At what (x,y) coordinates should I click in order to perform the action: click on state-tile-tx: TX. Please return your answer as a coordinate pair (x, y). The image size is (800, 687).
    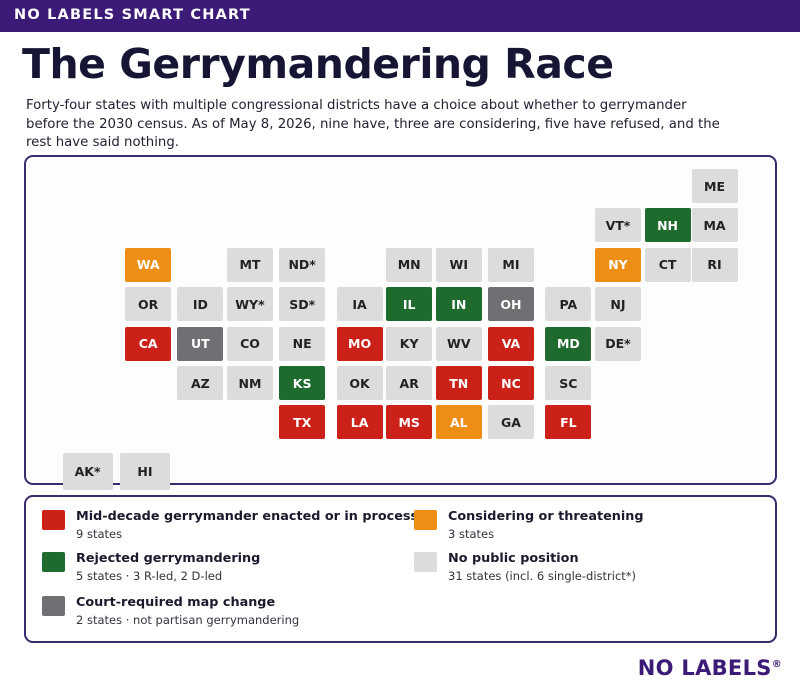
    Looking at the image, I should click on (302, 422).